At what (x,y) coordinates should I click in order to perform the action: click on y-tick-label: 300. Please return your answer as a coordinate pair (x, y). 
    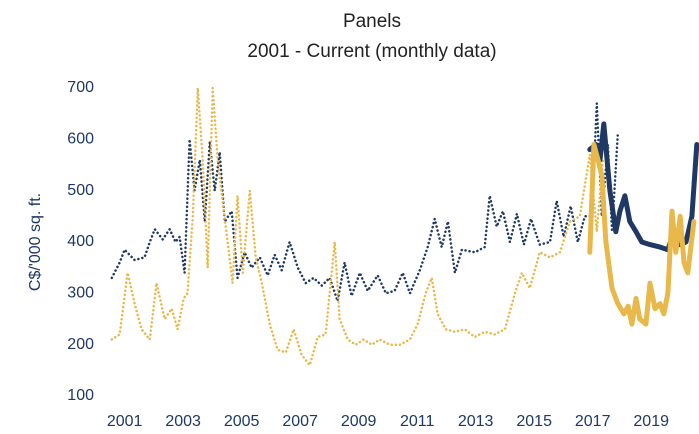
    Looking at the image, I should click on (80, 293).